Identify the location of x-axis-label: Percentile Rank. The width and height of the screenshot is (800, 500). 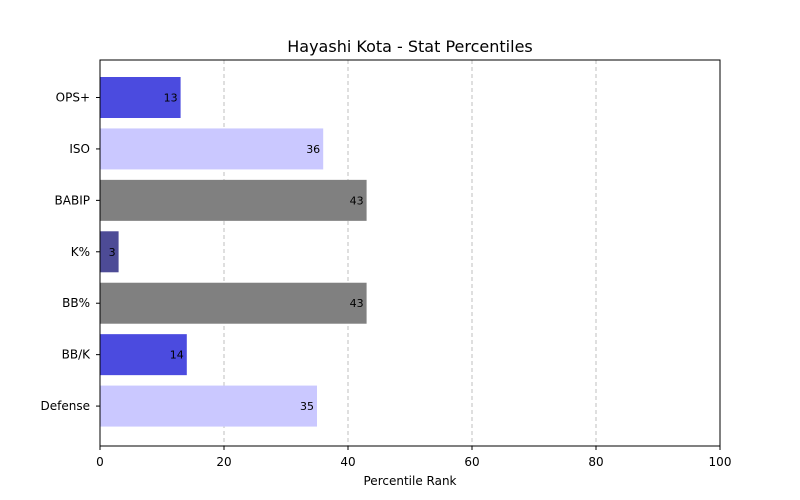
(410, 481).